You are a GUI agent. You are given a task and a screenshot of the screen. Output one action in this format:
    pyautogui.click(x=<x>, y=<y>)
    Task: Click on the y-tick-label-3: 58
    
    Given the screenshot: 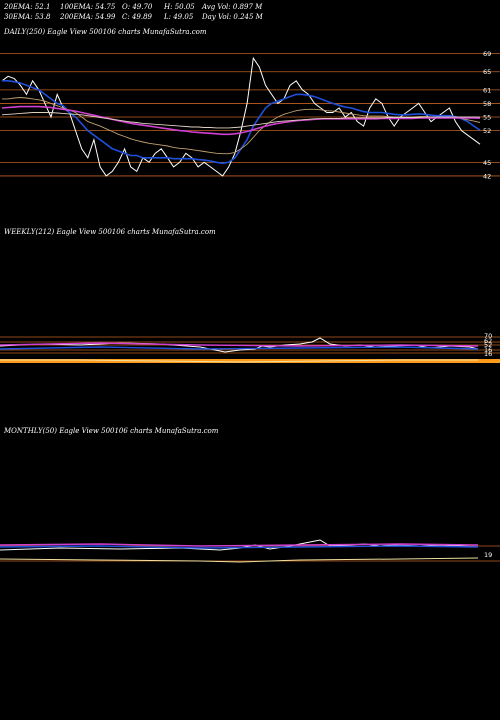 What is the action you would take?
    pyautogui.click(x=487, y=104)
    